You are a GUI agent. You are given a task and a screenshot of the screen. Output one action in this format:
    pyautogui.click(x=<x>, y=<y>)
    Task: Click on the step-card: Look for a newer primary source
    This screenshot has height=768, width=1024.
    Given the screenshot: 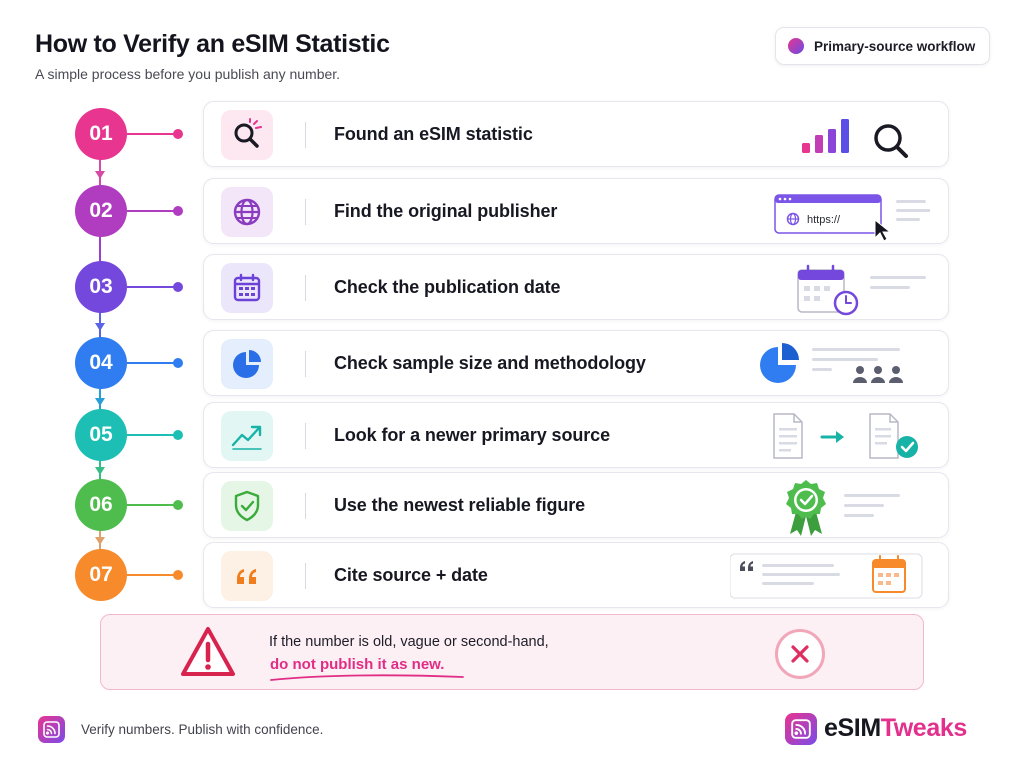 What is the action you would take?
    pyautogui.click(x=576, y=435)
    